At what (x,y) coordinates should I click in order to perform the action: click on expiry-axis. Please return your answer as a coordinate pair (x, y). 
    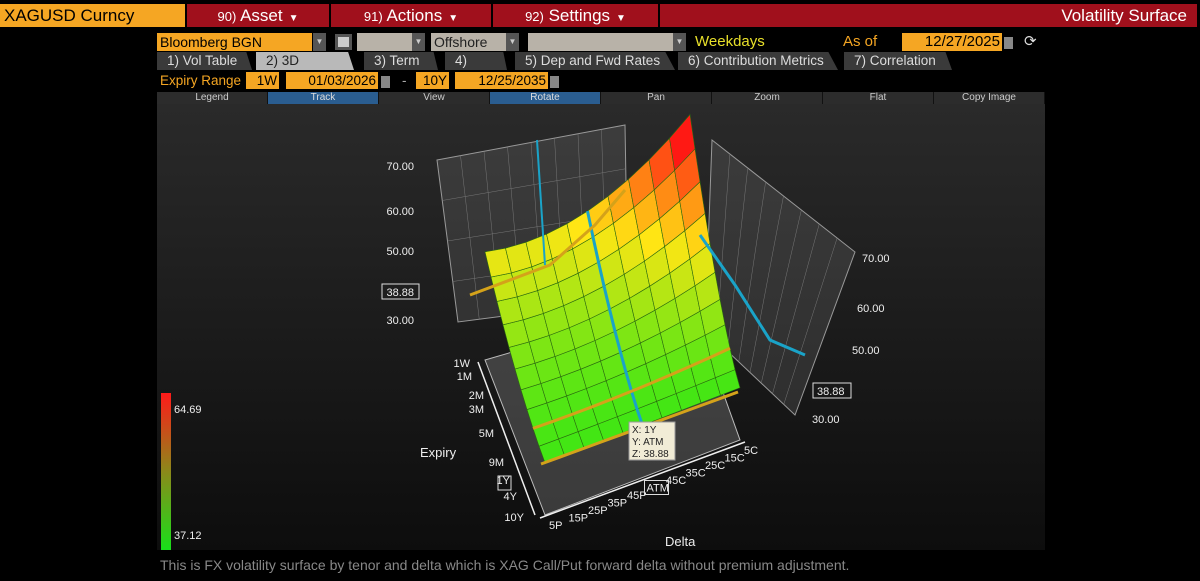
    Looking at the image, I should click on (506, 438).